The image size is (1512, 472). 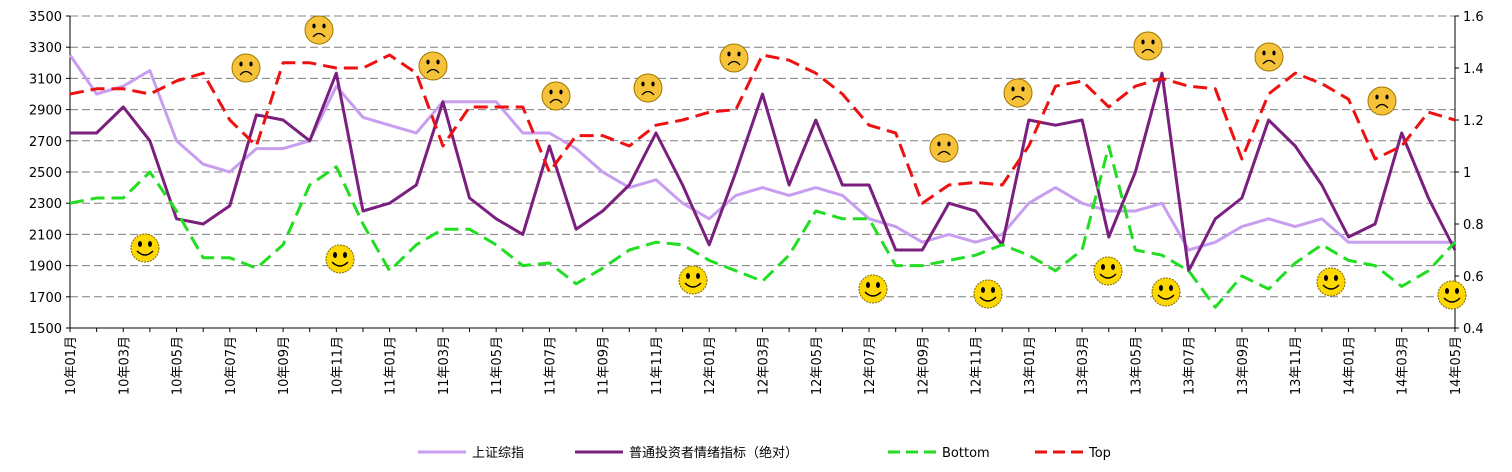 What do you see at coordinates (497, 365) in the screenshot?
I see `x-tick-label: 11年05月` at bounding box center [497, 365].